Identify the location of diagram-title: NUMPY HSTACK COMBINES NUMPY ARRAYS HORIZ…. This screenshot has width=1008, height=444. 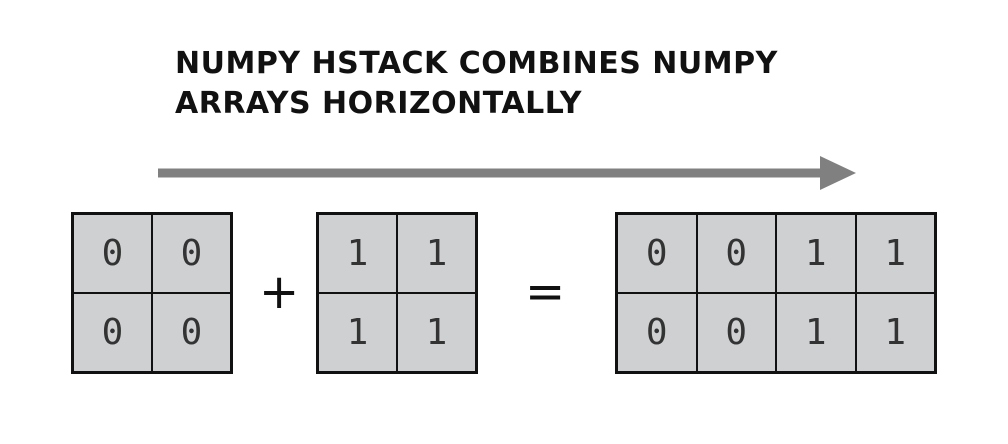
(525, 84).